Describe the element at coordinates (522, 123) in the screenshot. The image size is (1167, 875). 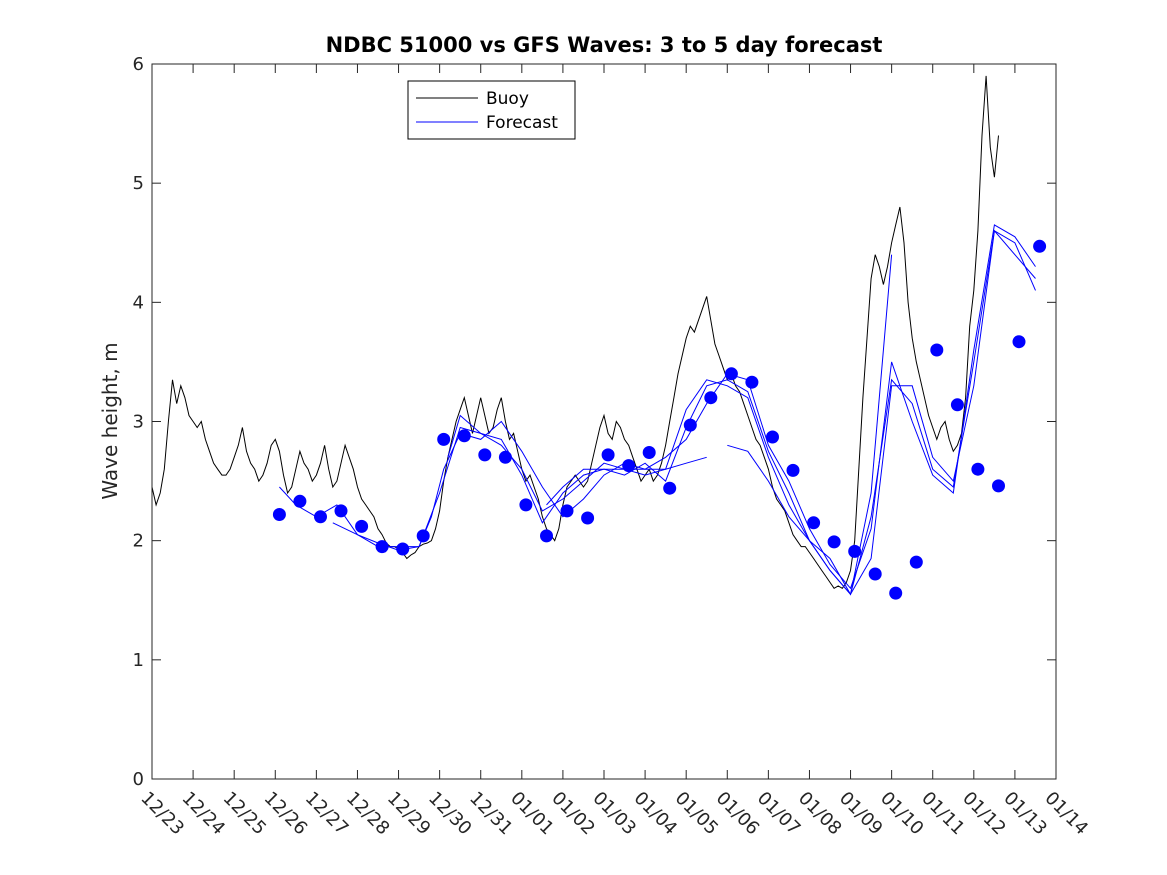
I see `legend-forecast-label: Forecast` at that location.